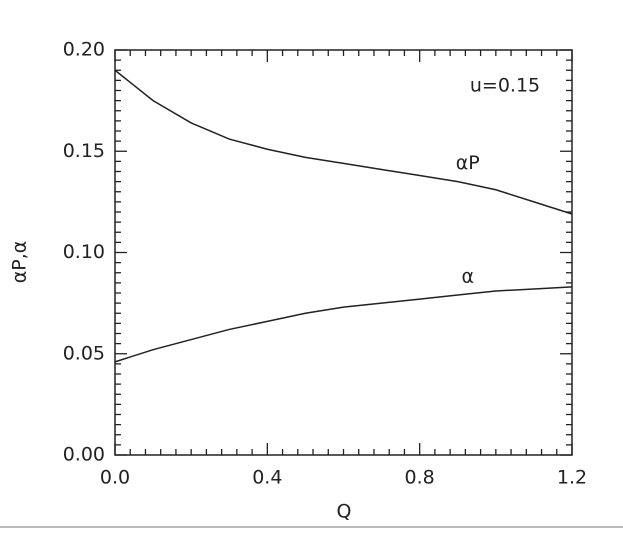 The width and height of the screenshot is (623, 533). Describe the element at coordinates (572, 478) in the screenshot. I see `x-tick-label: 1.2` at that location.